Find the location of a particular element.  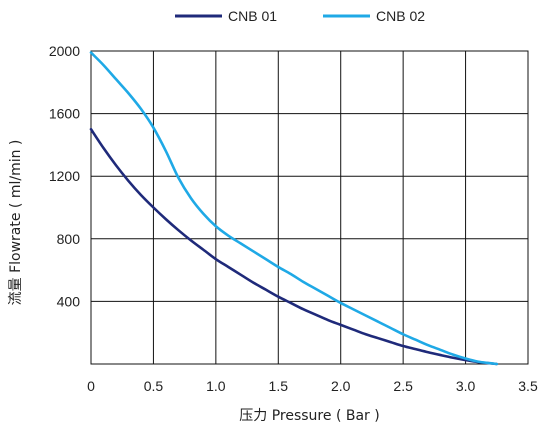

y-tick-label: 800 is located at coordinates (69, 239).